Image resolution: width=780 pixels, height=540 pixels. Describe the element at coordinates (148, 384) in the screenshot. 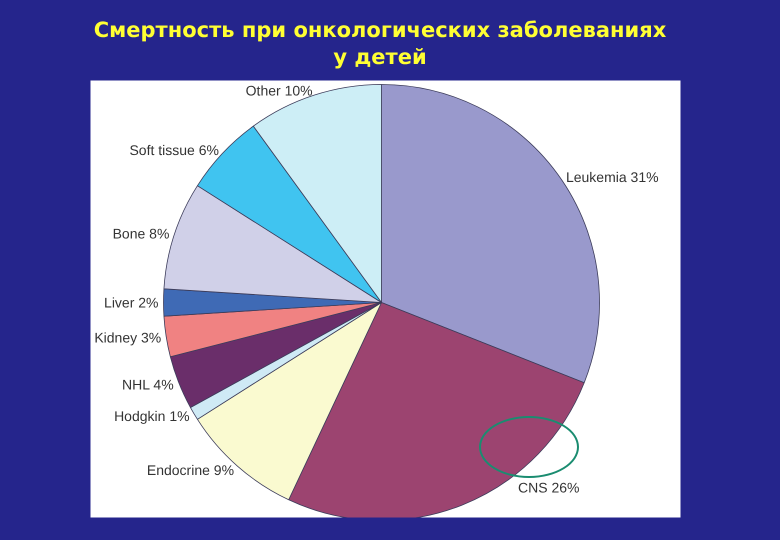

I see `slice-label: NHL 4%` at that location.